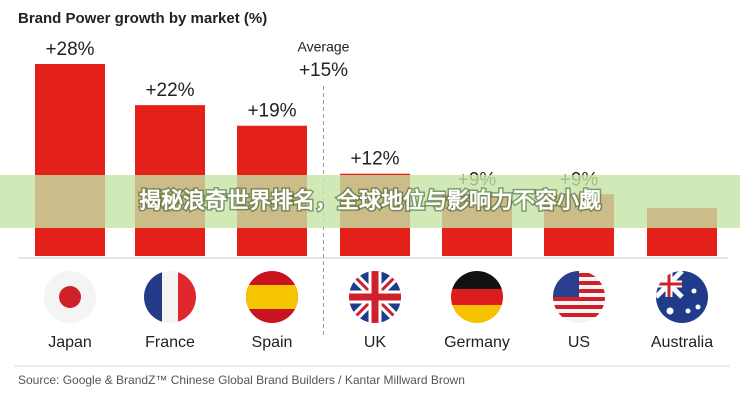 This screenshot has height=400, width=740. Describe the element at coordinates (70, 297) in the screenshot. I see `flag-japan` at that location.